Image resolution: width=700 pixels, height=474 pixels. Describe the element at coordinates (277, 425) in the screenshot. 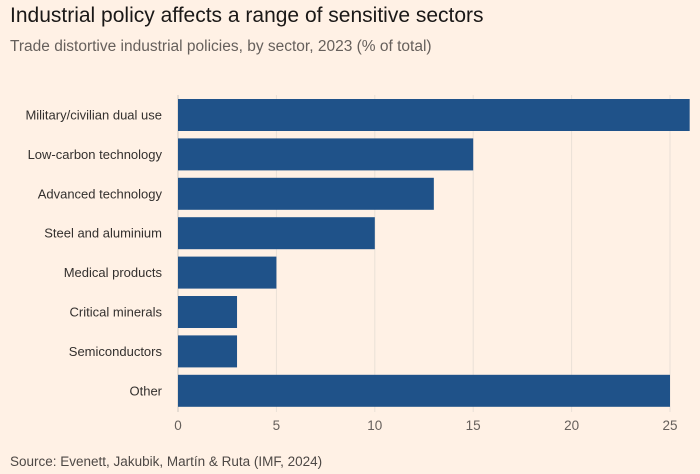

I see `x-tick-label: 5` at that location.